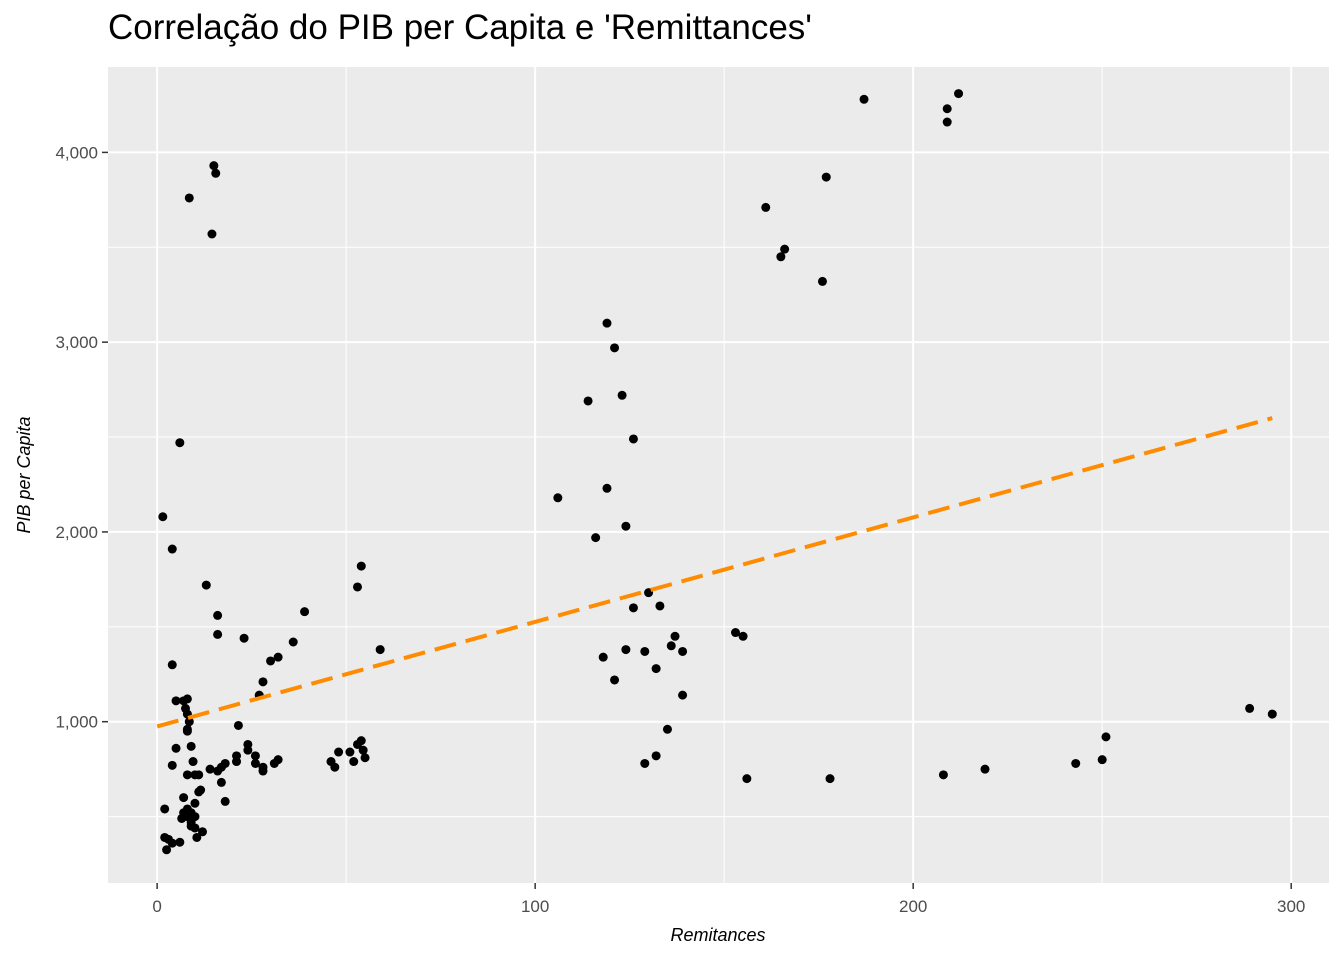  What do you see at coordinates (913, 906) in the screenshot?
I see `x-tick-label: 200` at bounding box center [913, 906].